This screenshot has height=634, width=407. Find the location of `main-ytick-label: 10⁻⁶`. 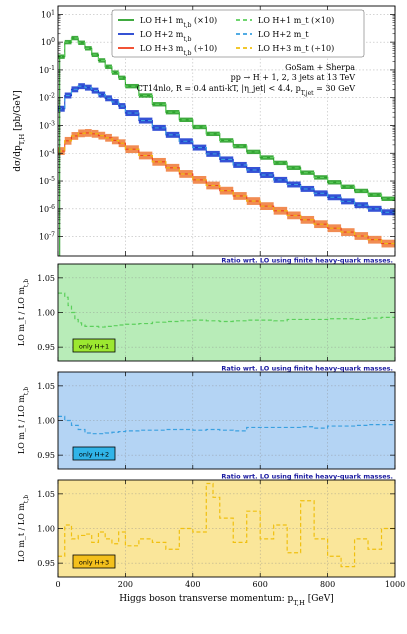

main-ytick-label: 10⁻⁶ is located at coordinates (47, 208).